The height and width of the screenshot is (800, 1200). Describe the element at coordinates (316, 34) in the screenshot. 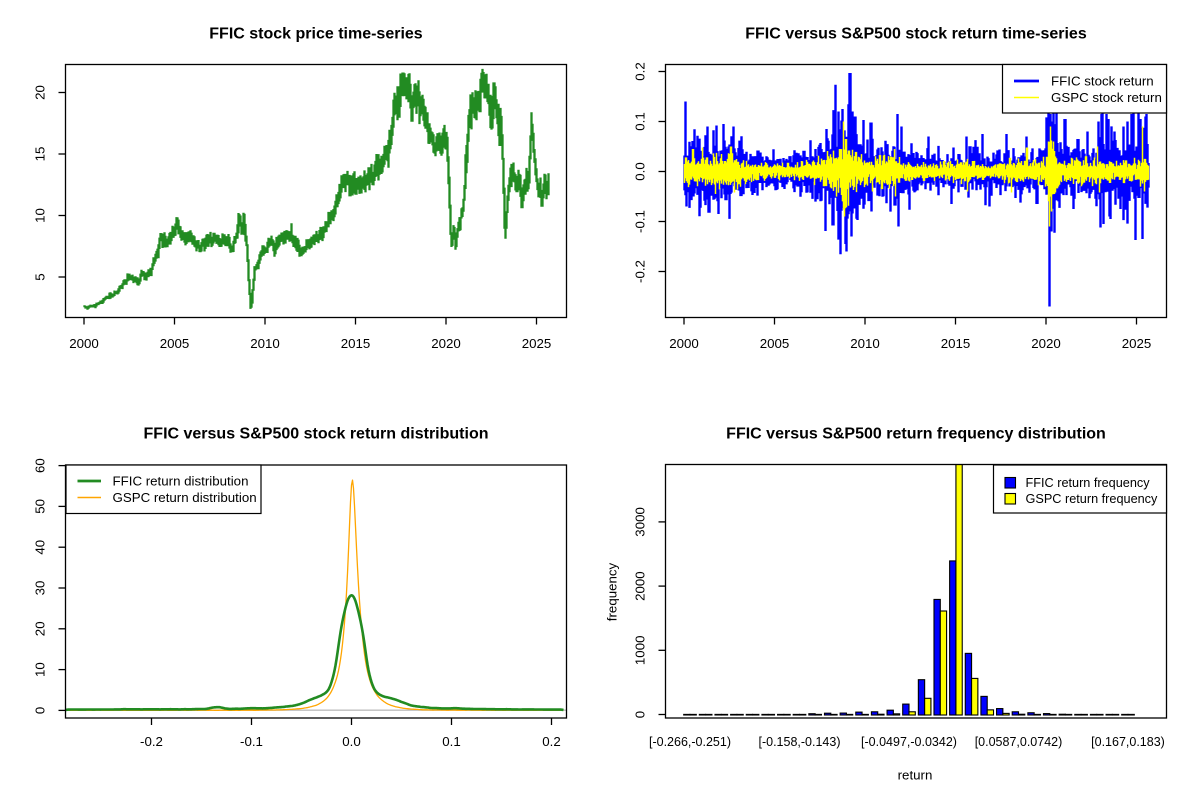

I see `svg-text: FFIC stock price time-series` at that location.